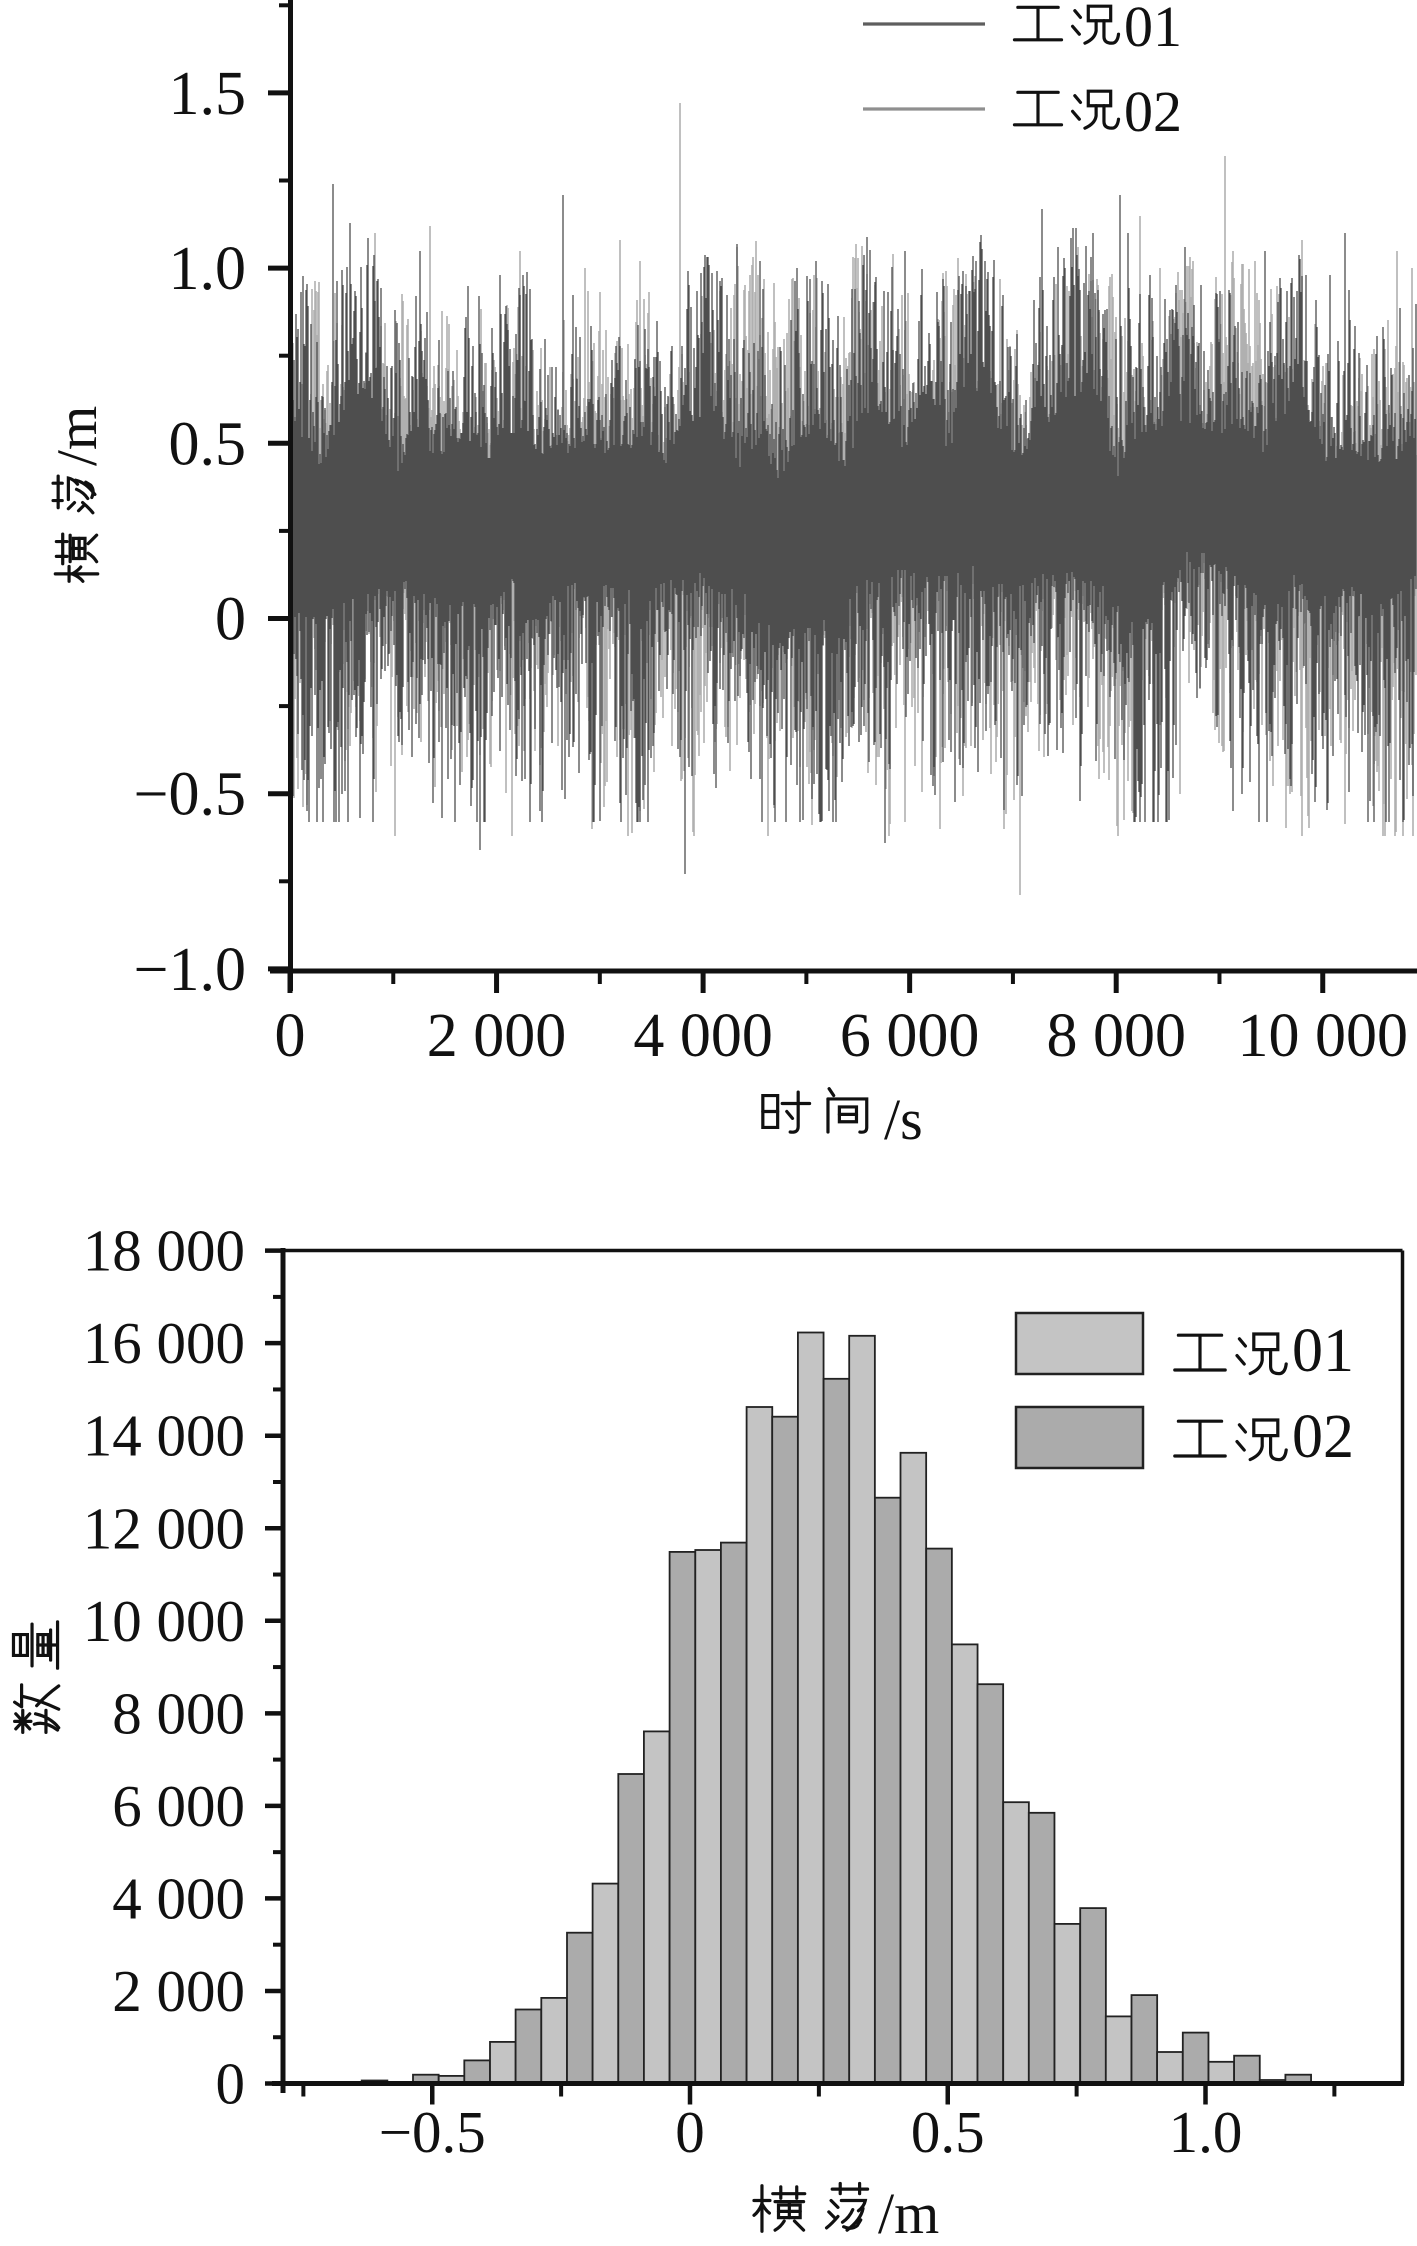  What do you see at coordinates (190, 970) in the screenshot?
I see `svg-text: −1.0` at bounding box center [190, 970].